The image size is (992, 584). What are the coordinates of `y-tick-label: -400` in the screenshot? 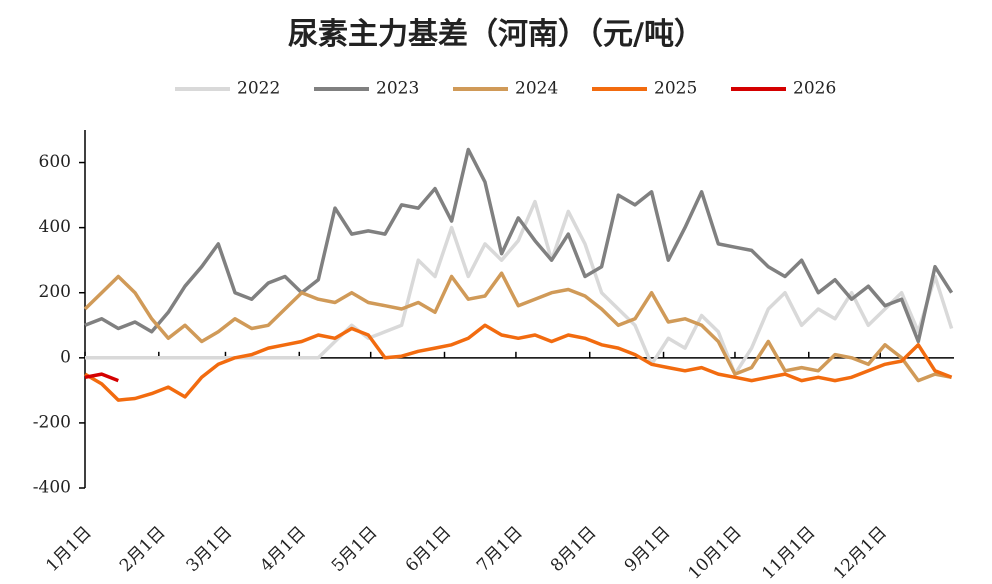 It's located at (52, 488).